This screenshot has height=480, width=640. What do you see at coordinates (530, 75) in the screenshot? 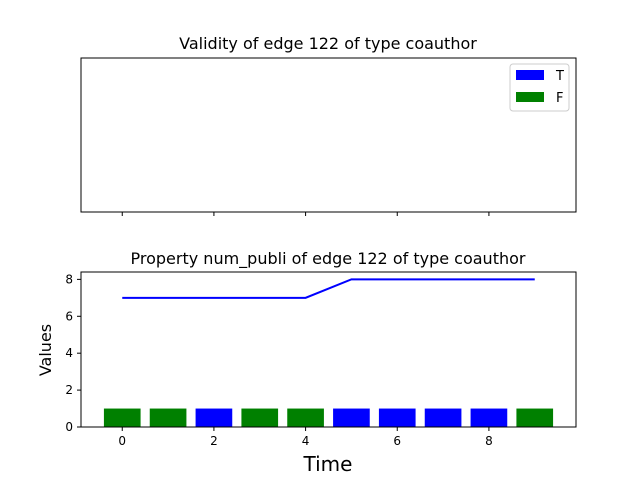
I see `legend-swatch-t` at bounding box center [530, 75].